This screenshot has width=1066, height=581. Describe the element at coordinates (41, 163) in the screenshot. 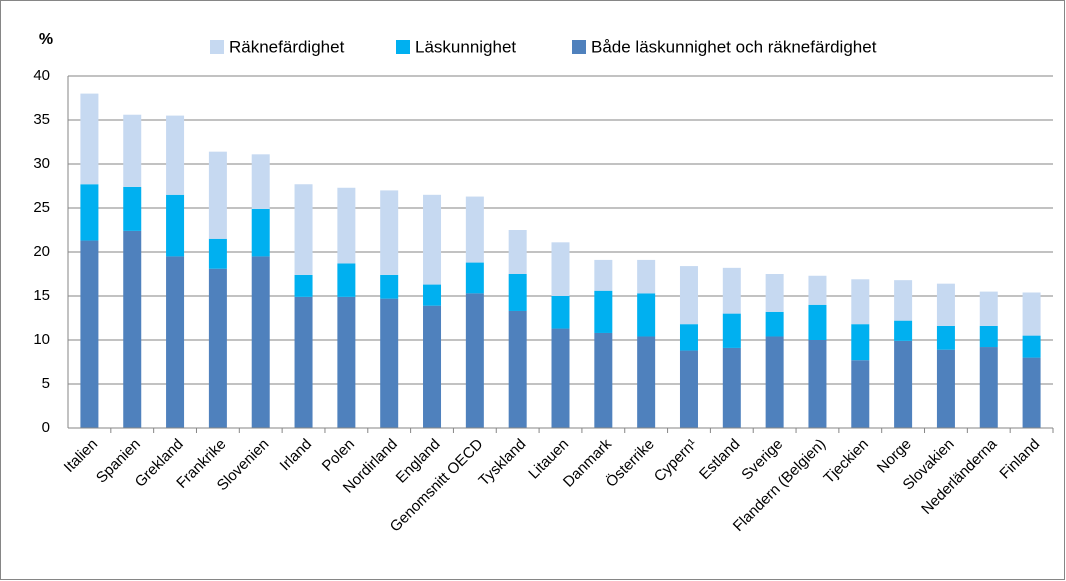

I see `y-tick-label: 30` at that location.